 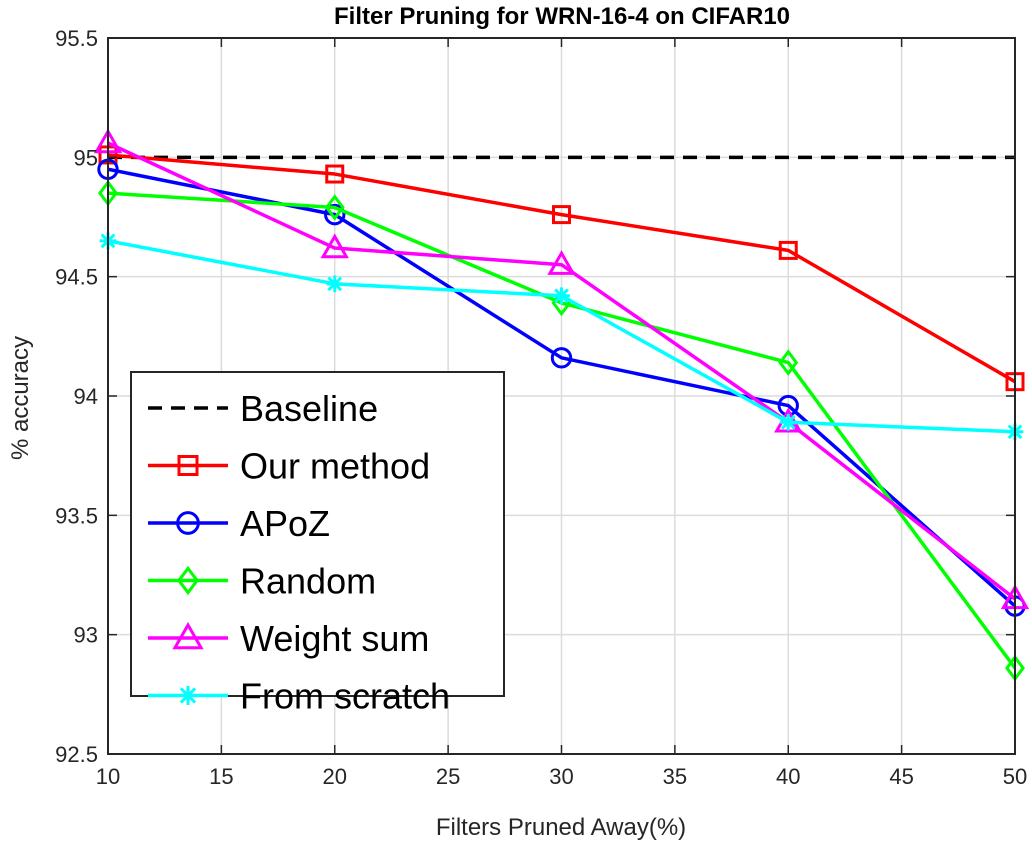 I want to click on y-tick-label: 95, so click(x=86, y=157).